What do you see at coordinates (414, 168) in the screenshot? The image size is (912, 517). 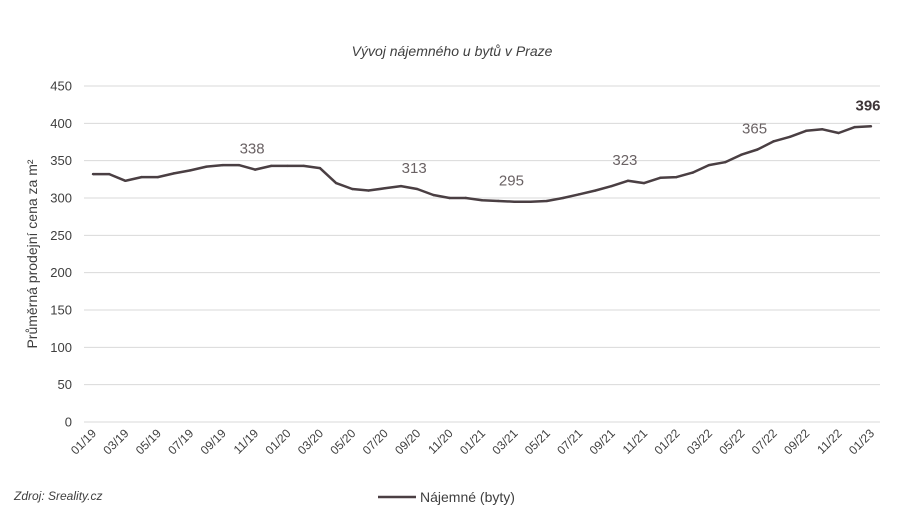 I see `data-label: 313` at bounding box center [414, 168].